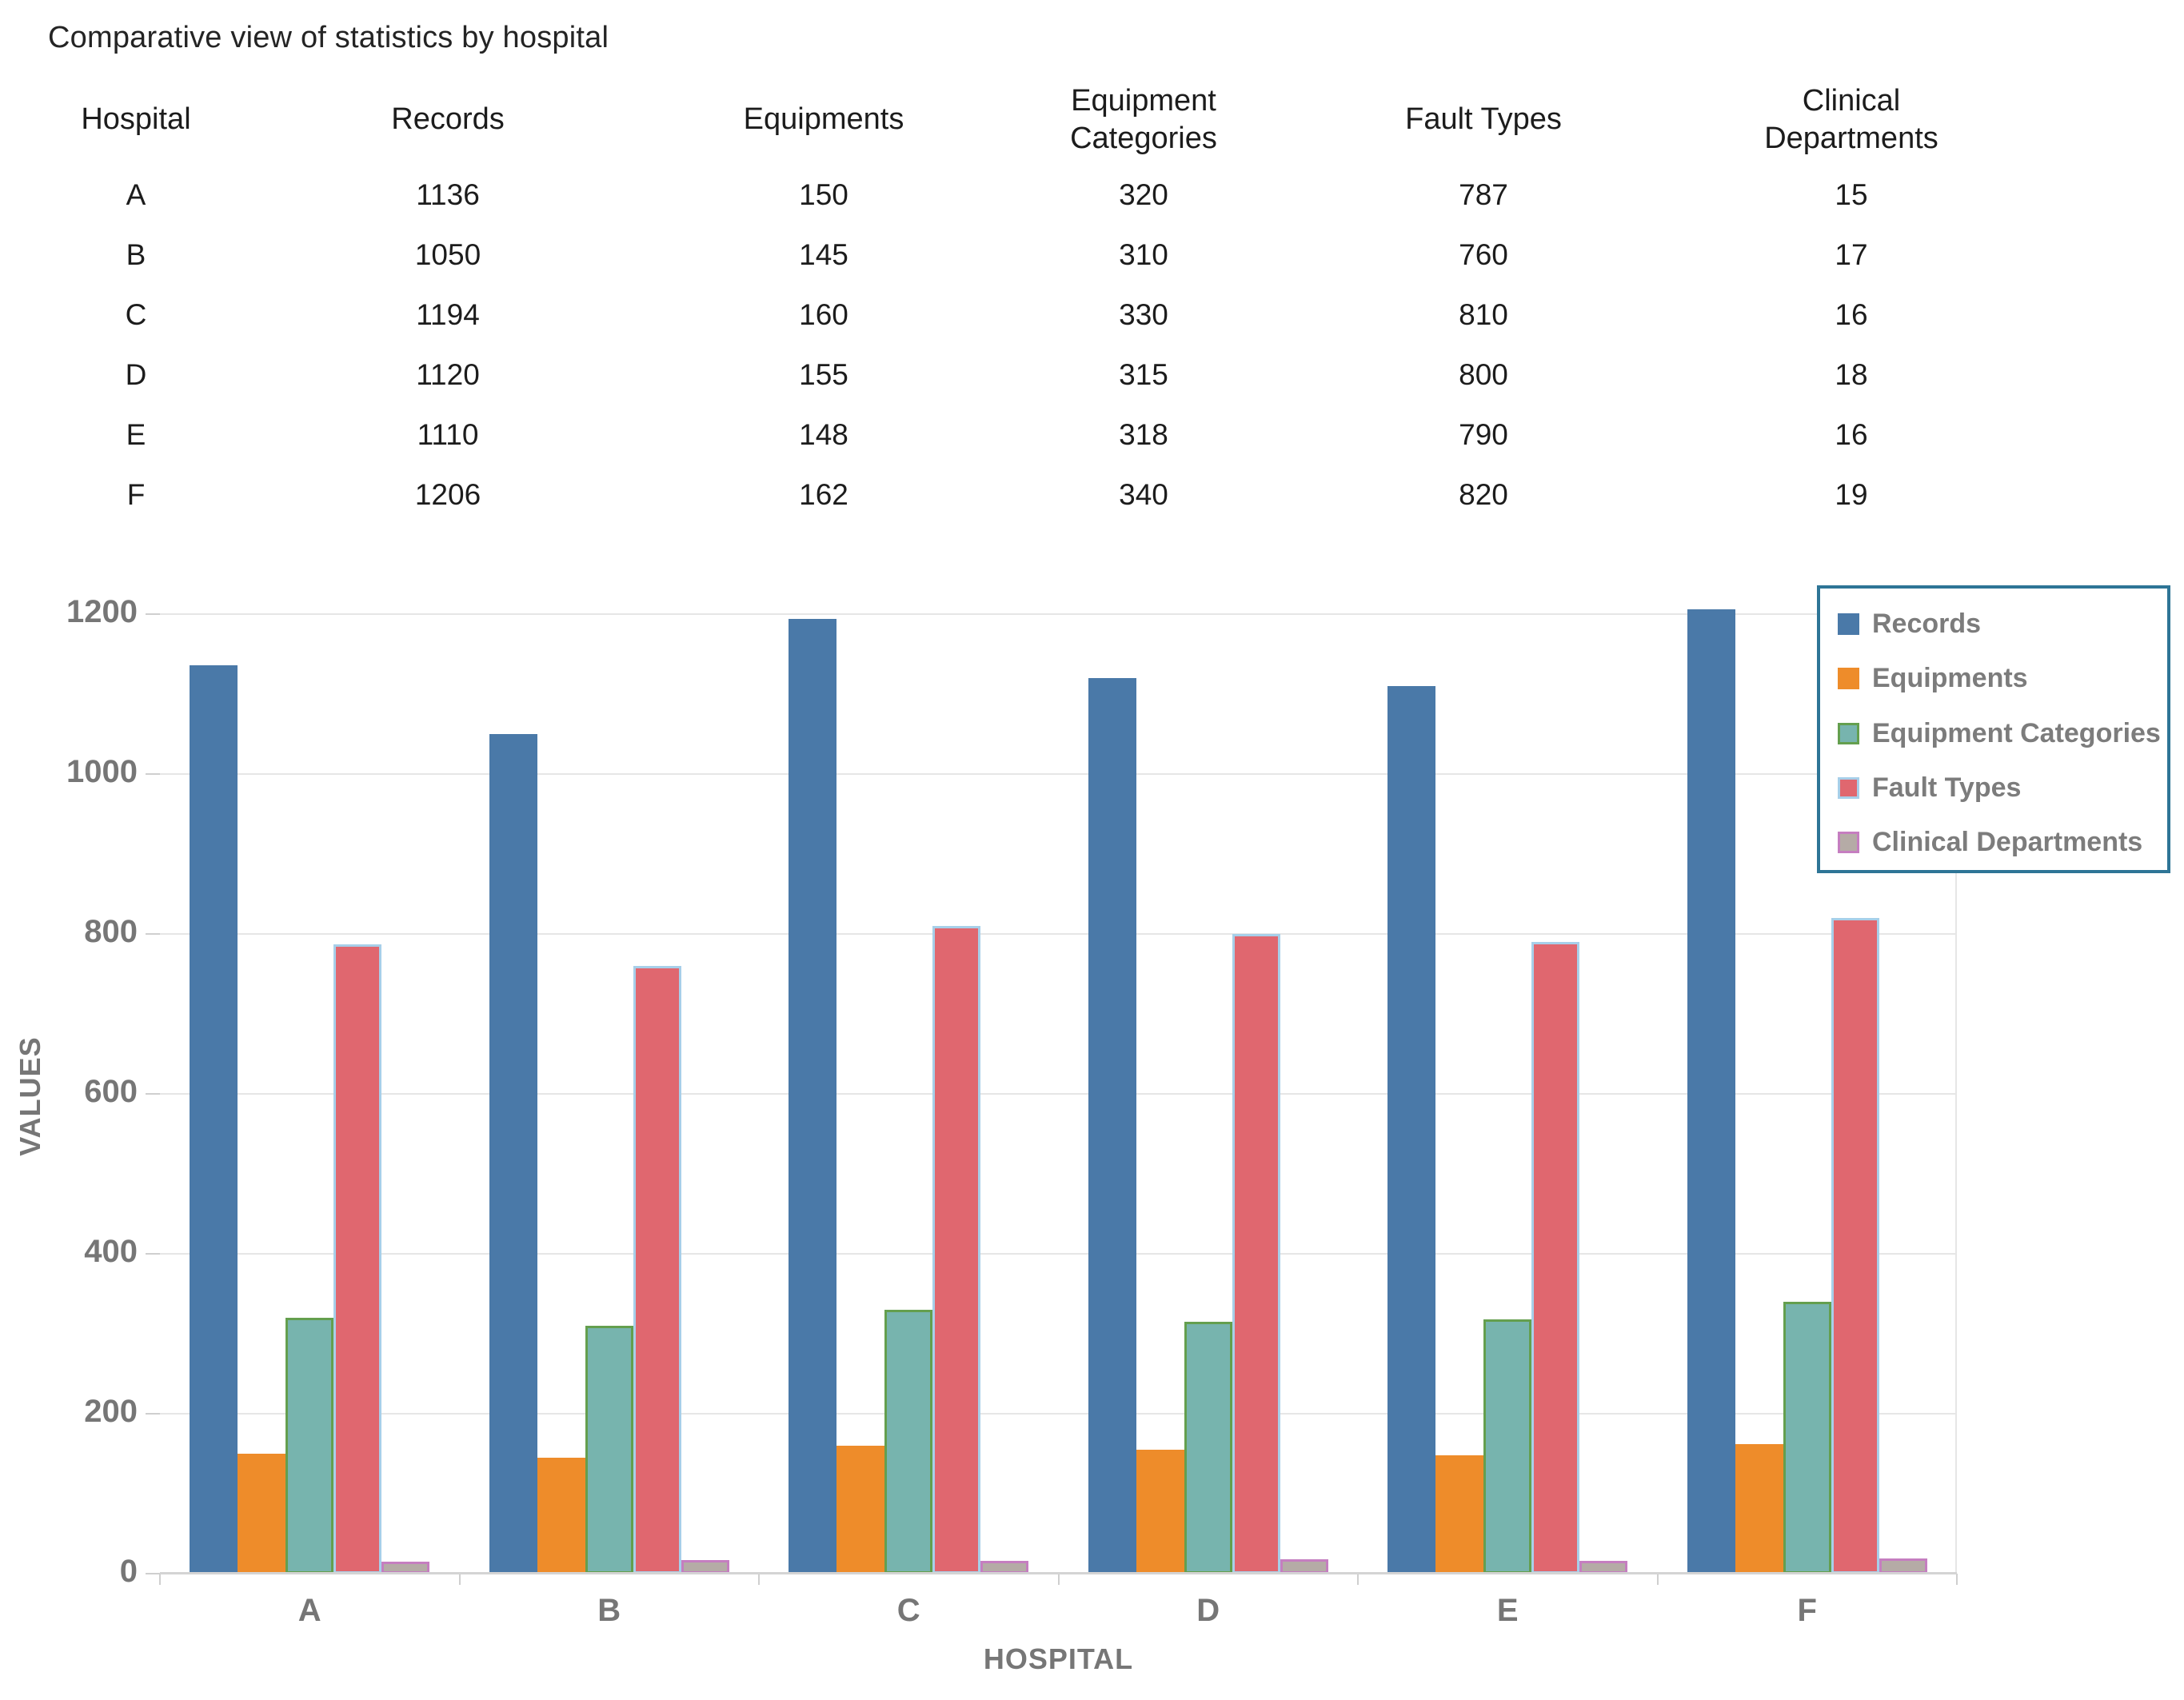  I want to click on y-tick-label-1200: 1200, so click(102, 611).